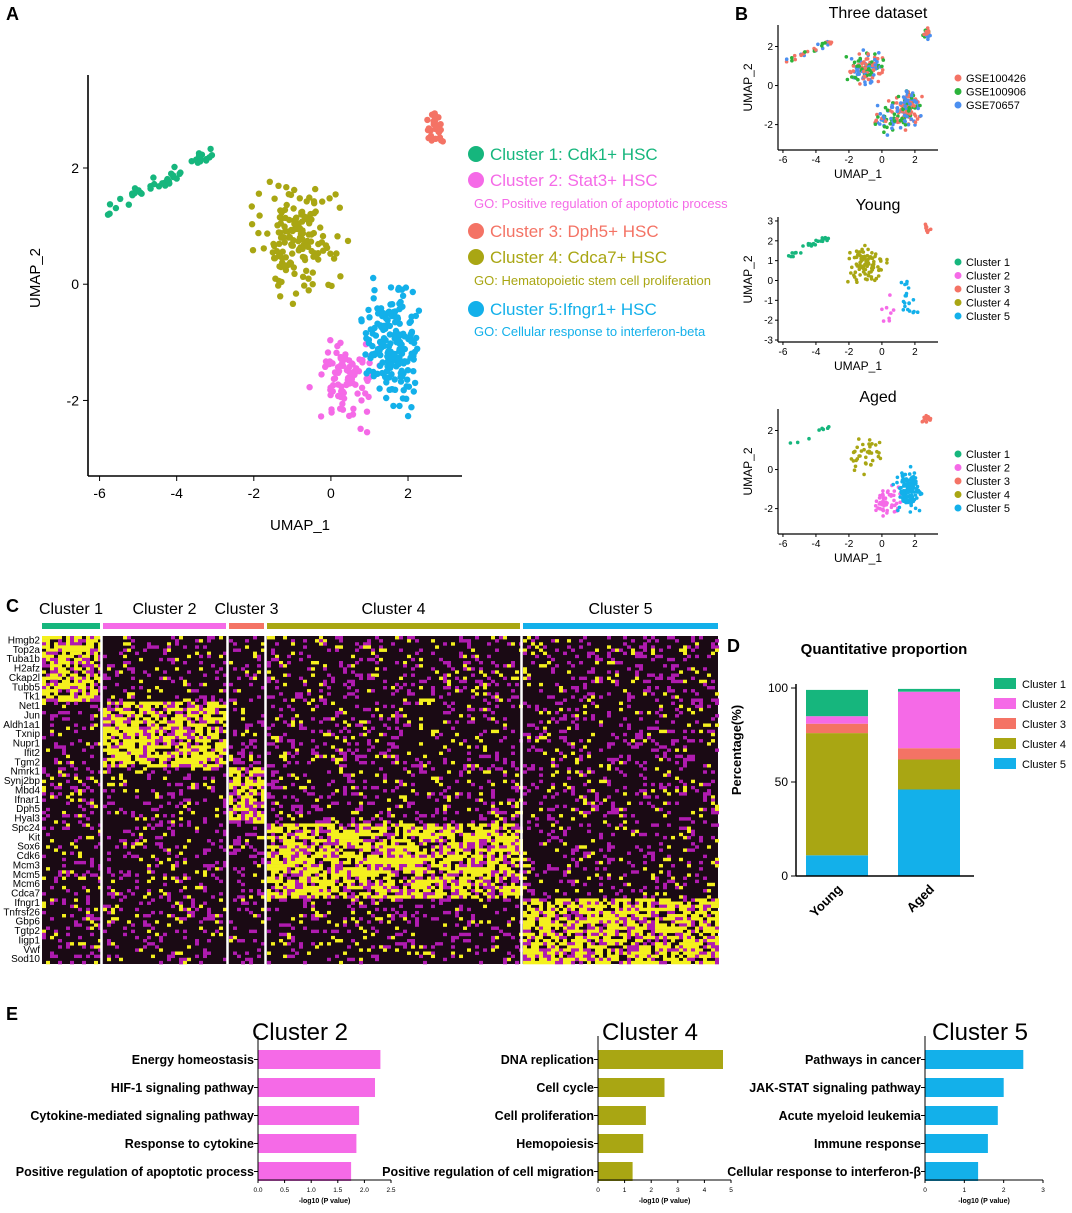 This screenshot has height=1213, width=1072. I want to click on umap-point-c5, so click(393, 406).